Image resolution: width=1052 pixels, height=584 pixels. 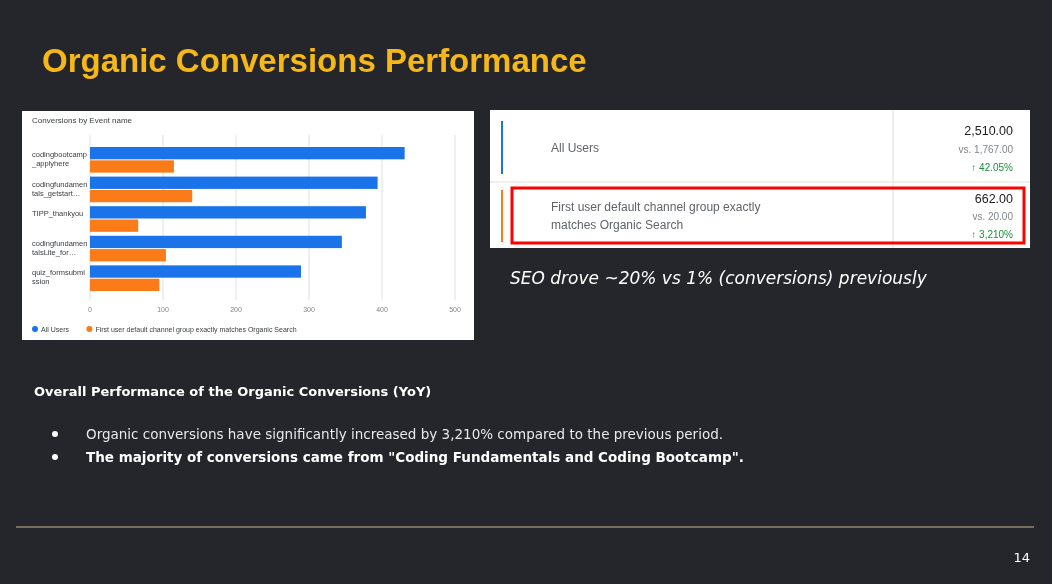 What do you see at coordinates (1021, 557) in the screenshot?
I see `text: 14` at bounding box center [1021, 557].